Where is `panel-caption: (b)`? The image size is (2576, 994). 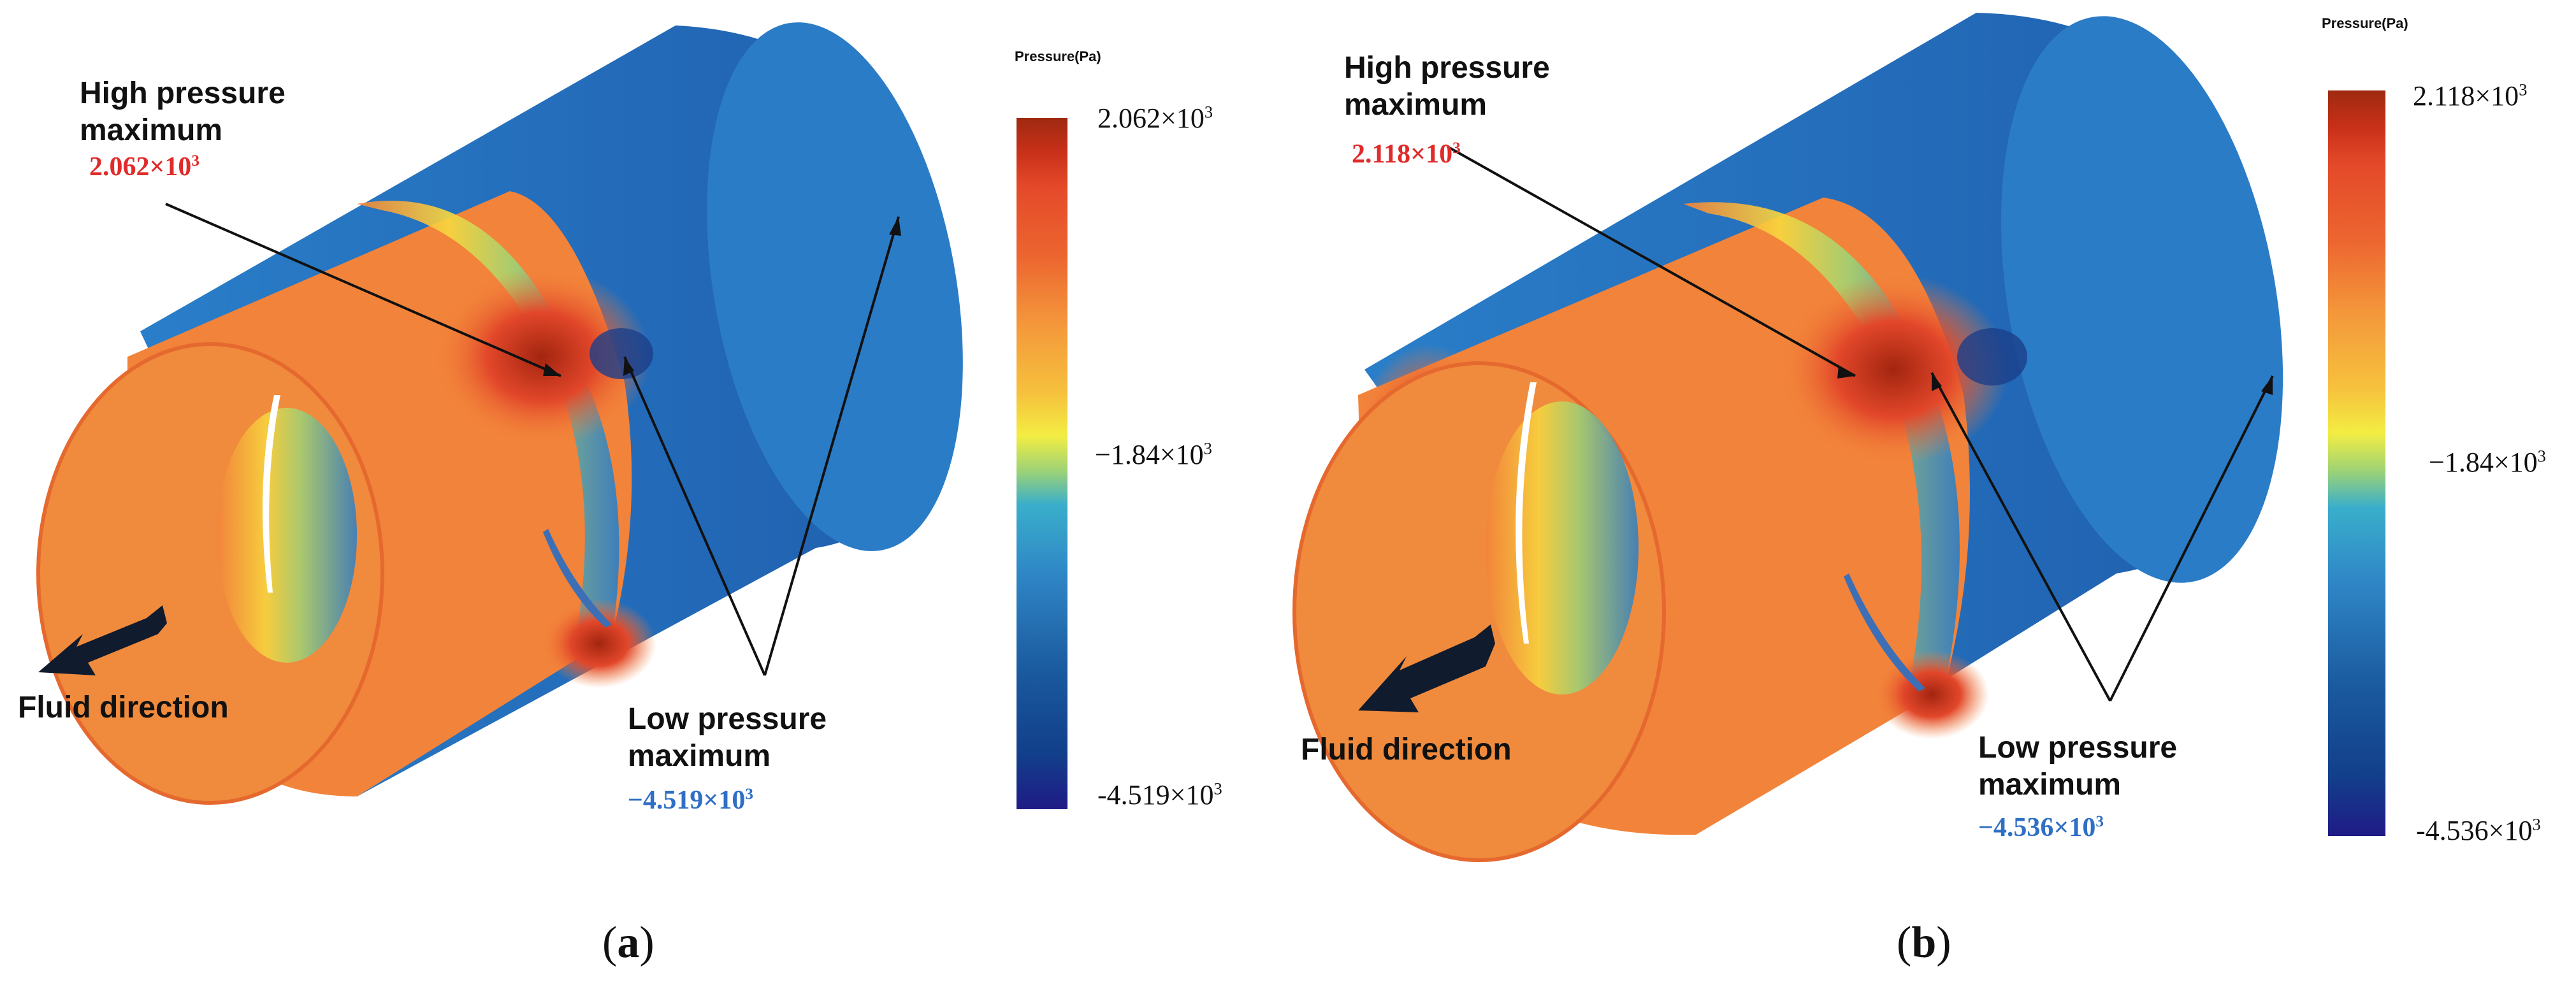
panel-caption: (b) is located at coordinates (1924, 942).